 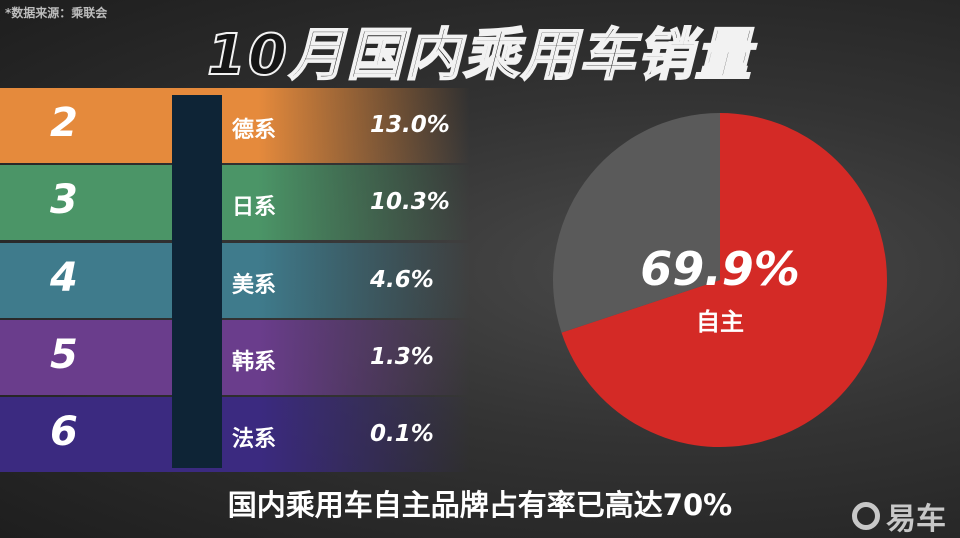 I want to click on logo-text: 易车, so click(x=916, y=519).